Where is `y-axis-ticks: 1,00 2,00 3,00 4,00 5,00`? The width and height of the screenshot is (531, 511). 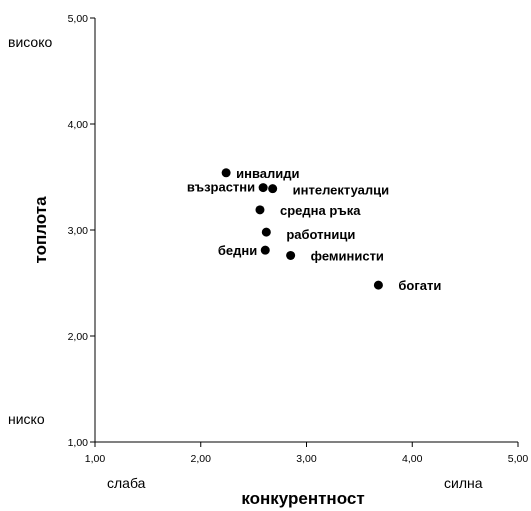 y-axis-ticks: 1,00 2,00 3,00 4,00 5,00 is located at coordinates (81, 231).